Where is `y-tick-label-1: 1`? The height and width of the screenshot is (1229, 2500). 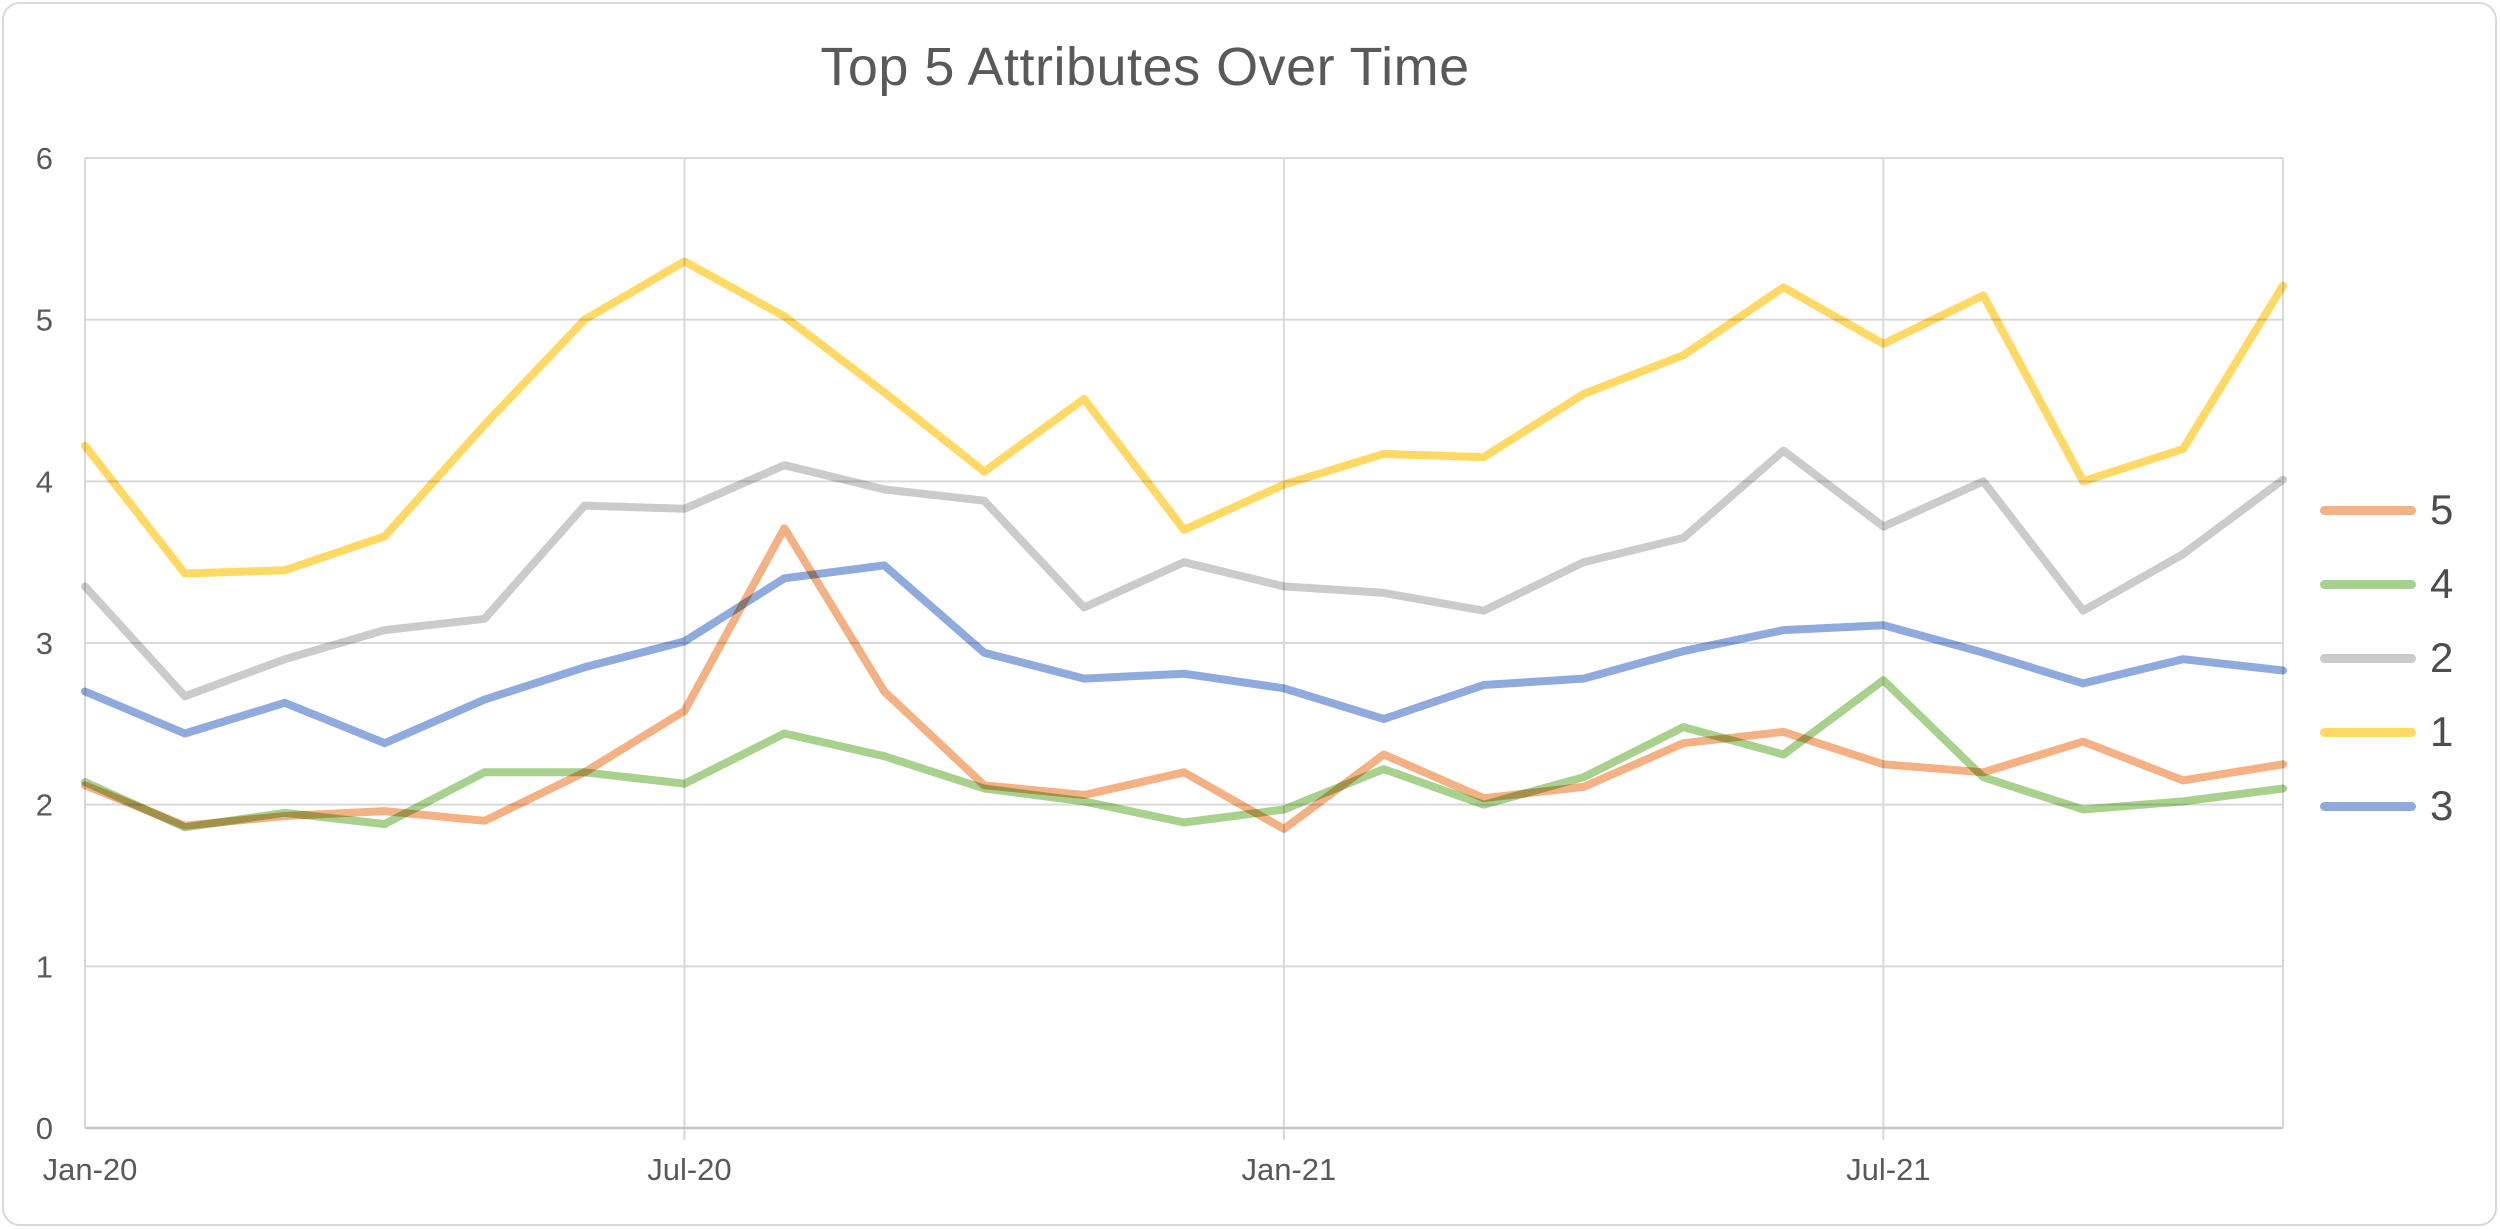 y-tick-label-1: 1 is located at coordinates (44, 966).